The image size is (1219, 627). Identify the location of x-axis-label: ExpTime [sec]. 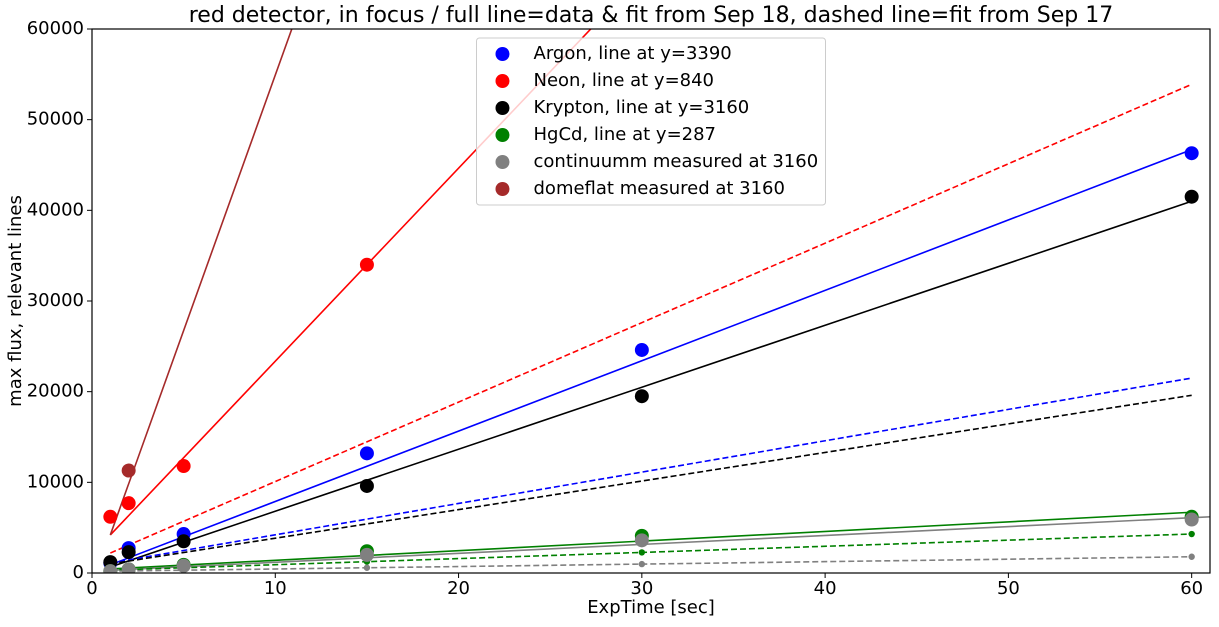
(651, 607).